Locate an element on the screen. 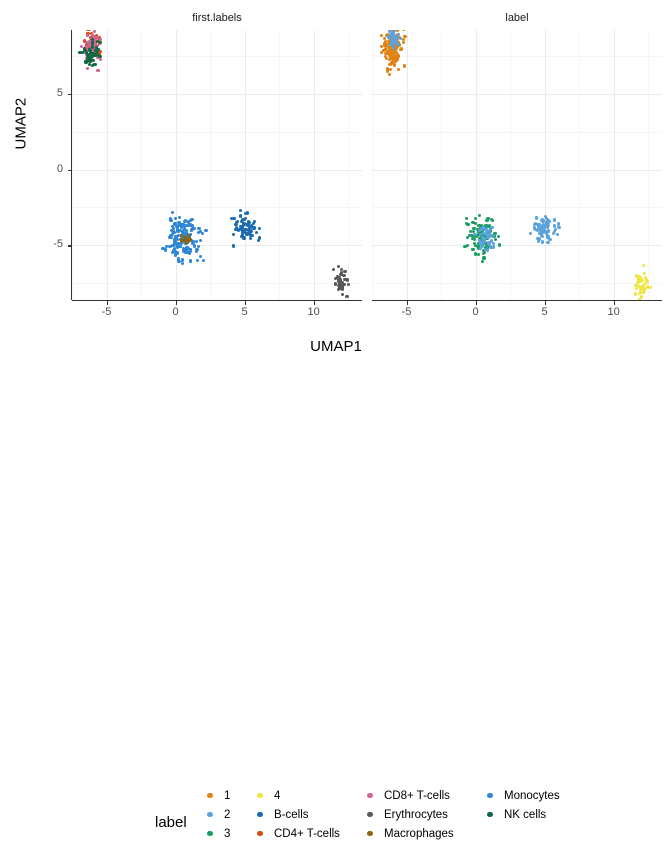 The height and width of the screenshot is (843, 672). legend-item-label: Monocytes is located at coordinates (532, 796).